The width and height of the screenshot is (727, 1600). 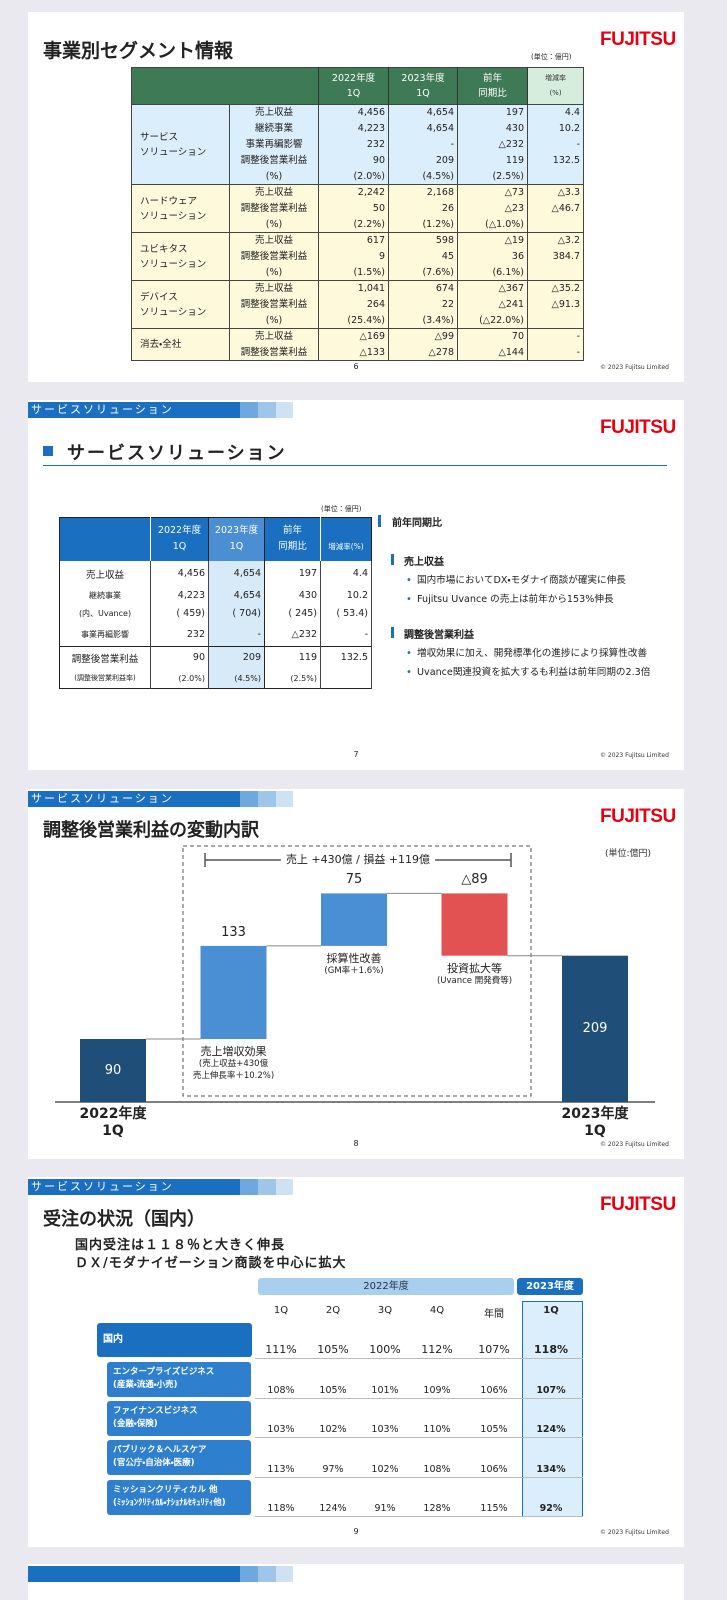 I want to click on value-cell: (△22.0%), so click(x=492, y=320).